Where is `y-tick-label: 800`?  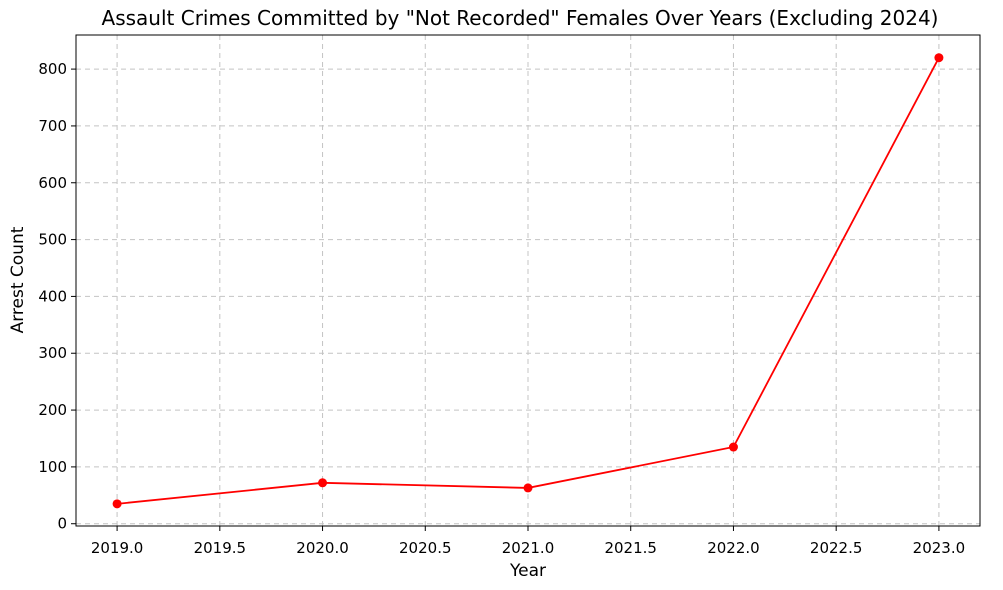
y-tick-label: 800 is located at coordinates (52, 69).